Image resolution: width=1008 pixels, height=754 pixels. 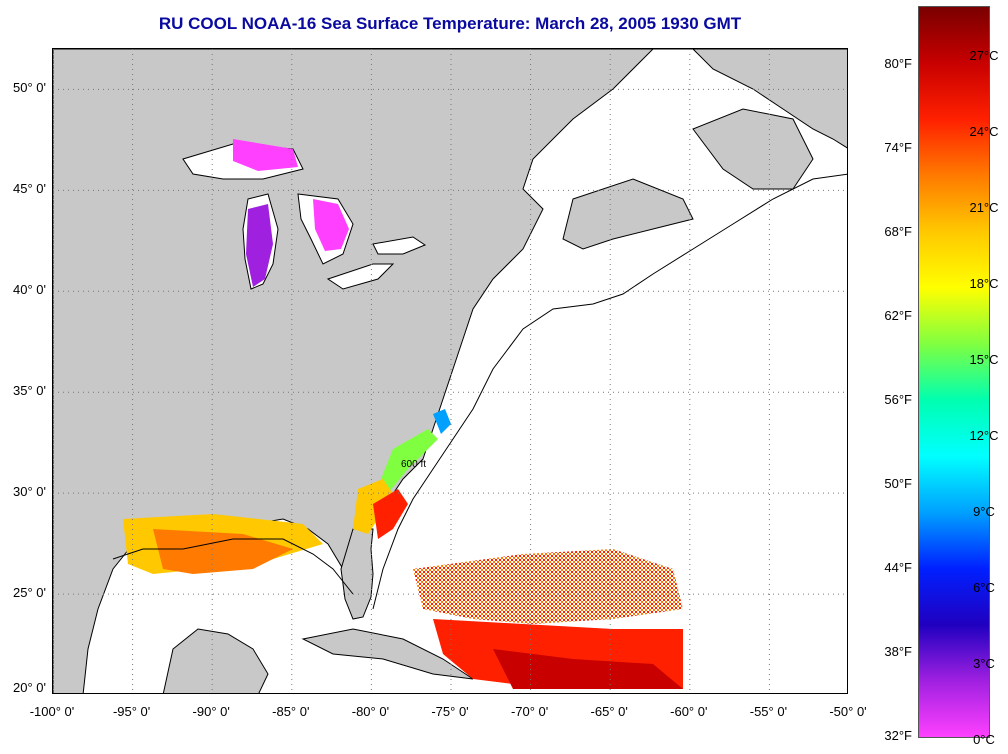 I want to click on land-florida, so click(x=357, y=574).